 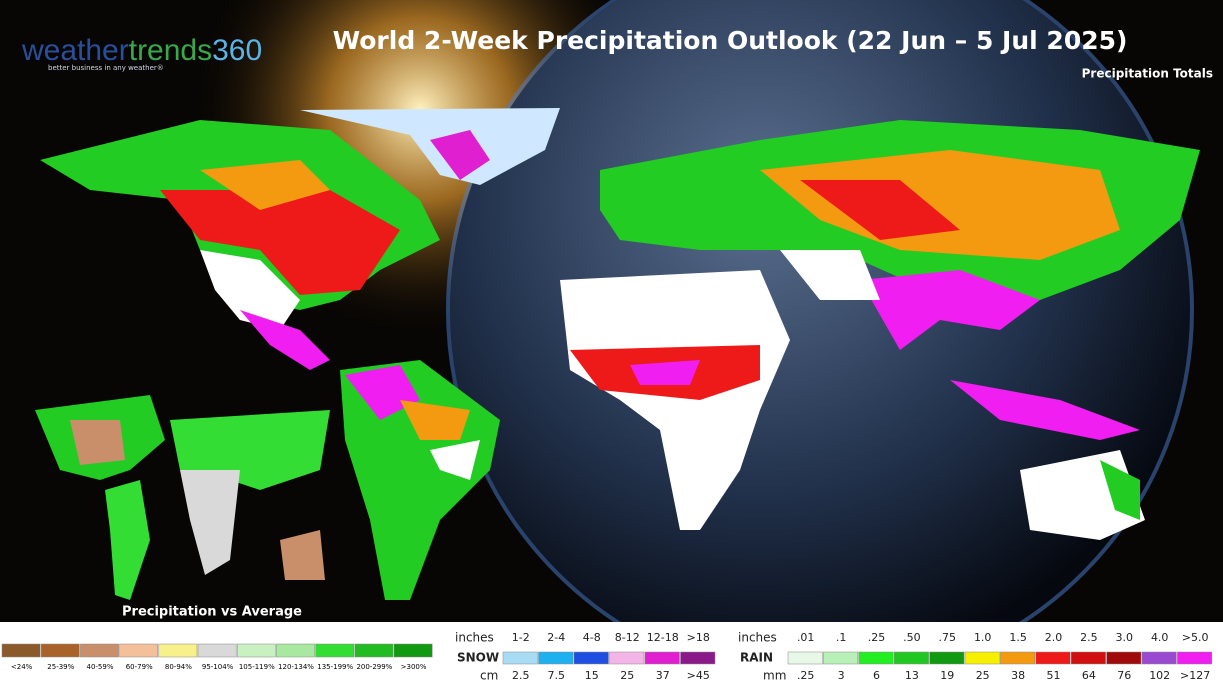 What do you see at coordinates (489, 675) in the screenshot?
I see `metric-unit: cm` at bounding box center [489, 675].